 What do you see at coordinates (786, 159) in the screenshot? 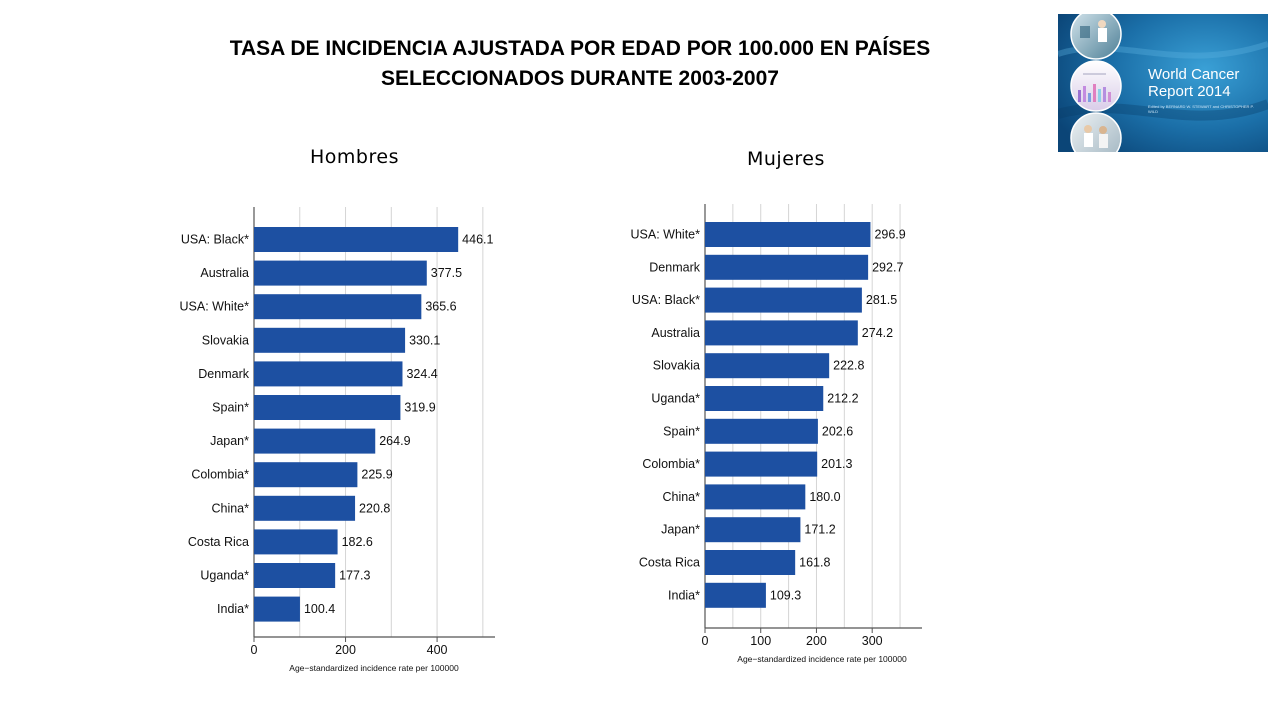
I see `women-panel-label: Mujeres` at bounding box center [786, 159].